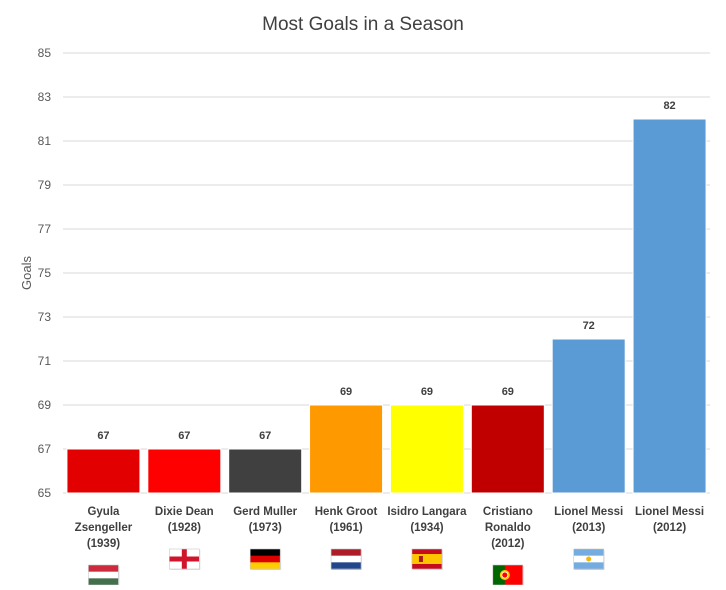 The image size is (726, 590). Describe the element at coordinates (363, 24) in the screenshot. I see `chart-title: Most Goals in a Season` at that location.